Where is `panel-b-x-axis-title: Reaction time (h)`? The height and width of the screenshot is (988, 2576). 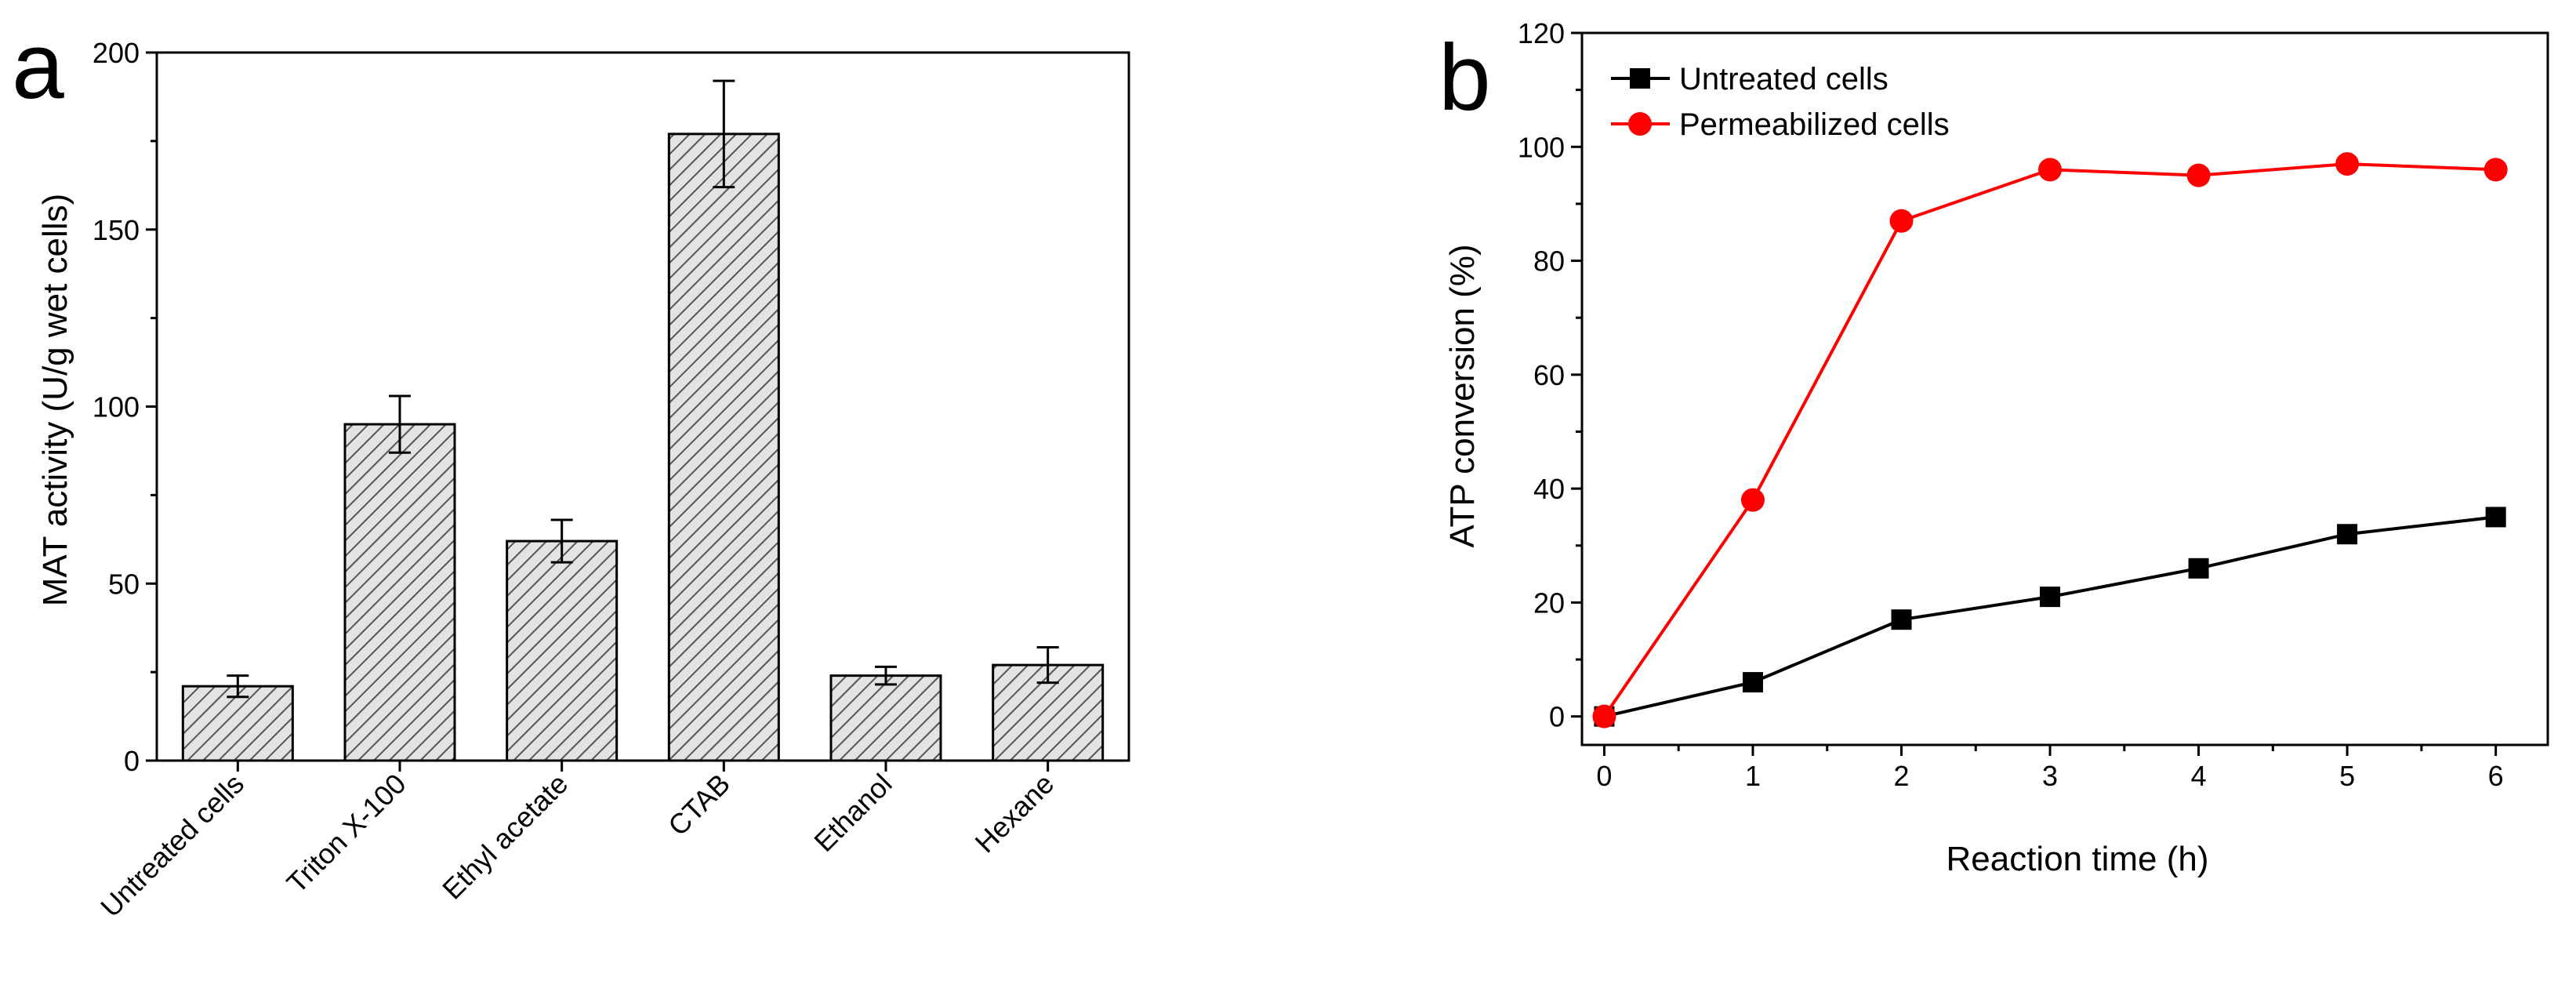 panel-b-x-axis-title: Reaction time (h) is located at coordinates (2077, 859).